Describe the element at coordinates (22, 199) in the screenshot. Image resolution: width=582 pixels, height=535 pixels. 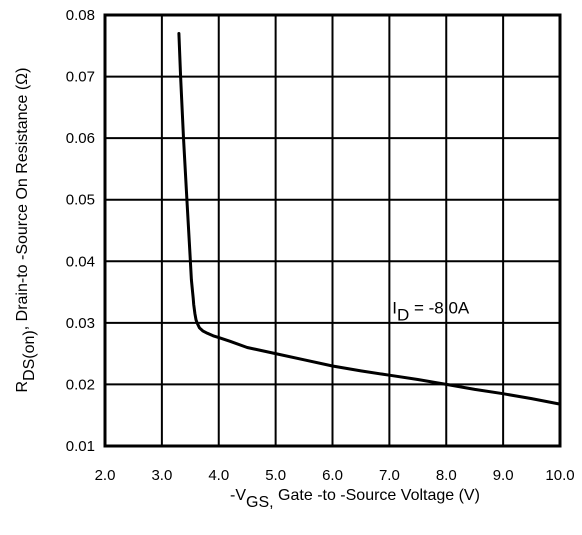
I see `y-axis-label-text: , Drain-to -Source On Resistance (Ω)` at that location.